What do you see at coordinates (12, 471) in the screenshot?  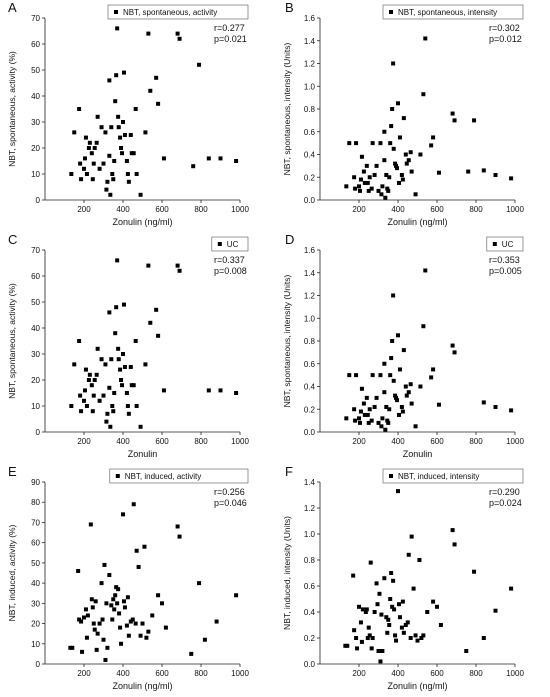 I see `panel-label: E` at bounding box center [12, 471].